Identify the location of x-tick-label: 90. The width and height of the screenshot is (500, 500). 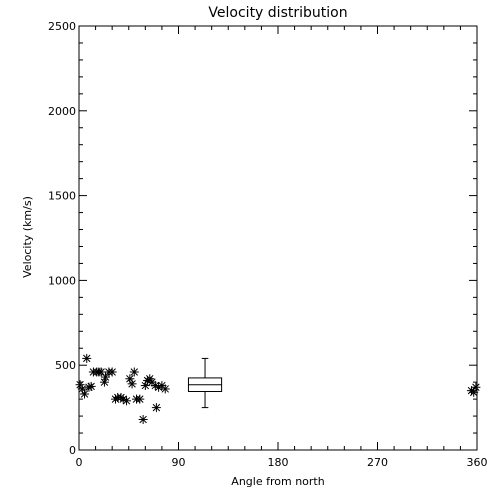
(179, 462).